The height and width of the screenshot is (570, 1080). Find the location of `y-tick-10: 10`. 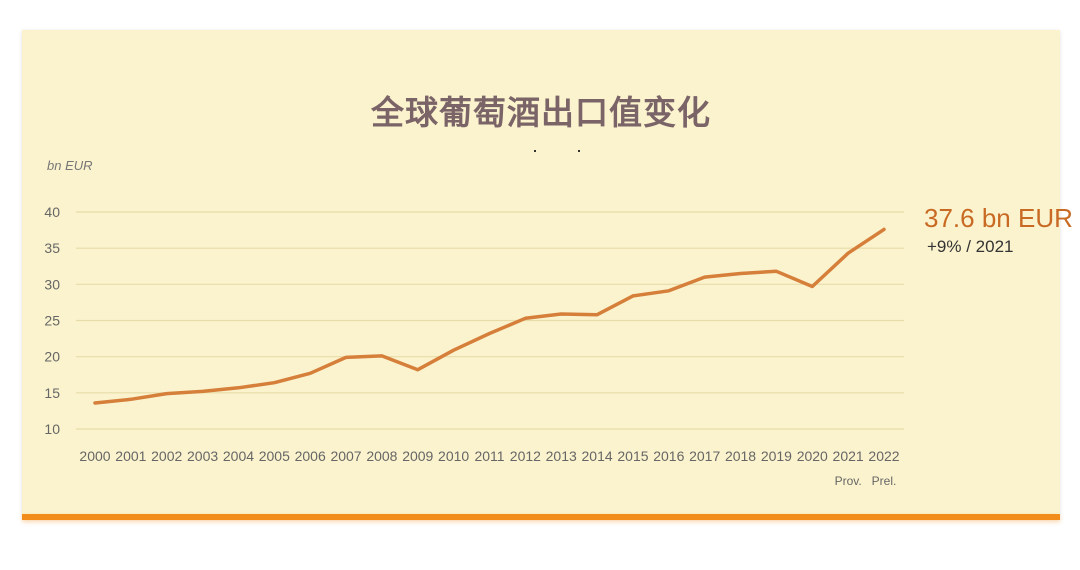

y-tick-10: 10 is located at coordinates (52, 429).